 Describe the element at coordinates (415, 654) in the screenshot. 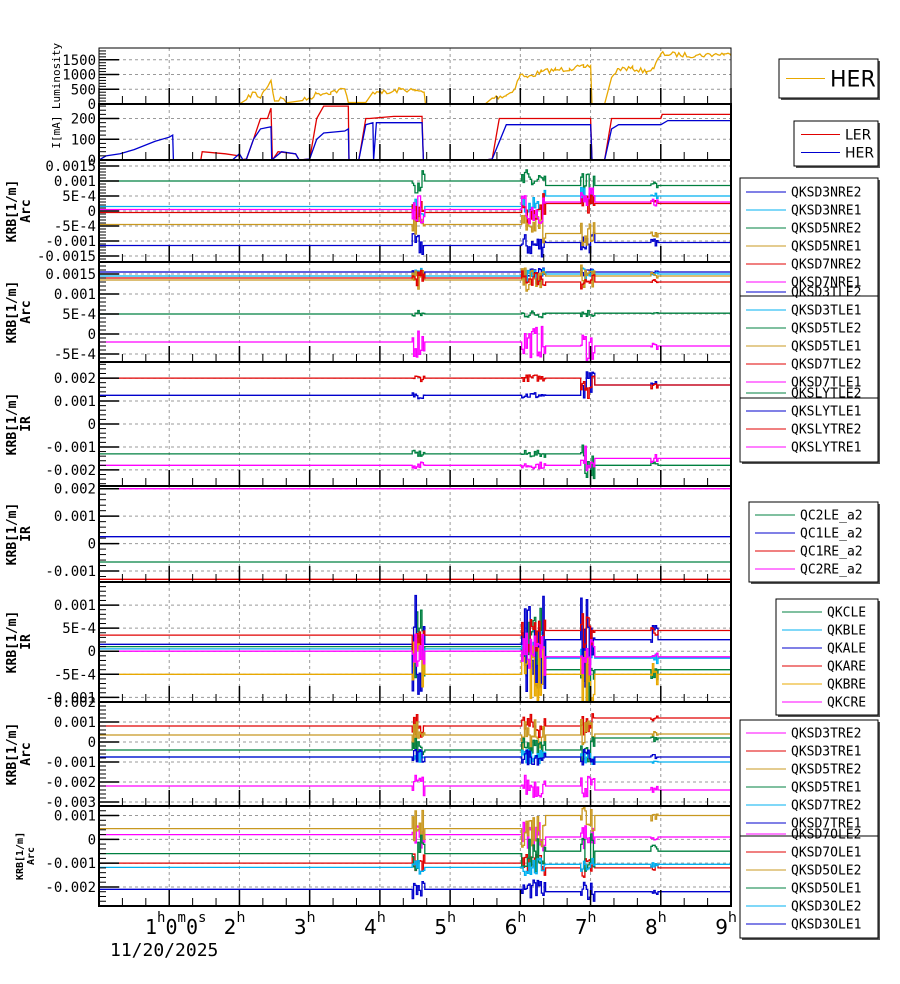

I see `series-line-qkcle` at that location.